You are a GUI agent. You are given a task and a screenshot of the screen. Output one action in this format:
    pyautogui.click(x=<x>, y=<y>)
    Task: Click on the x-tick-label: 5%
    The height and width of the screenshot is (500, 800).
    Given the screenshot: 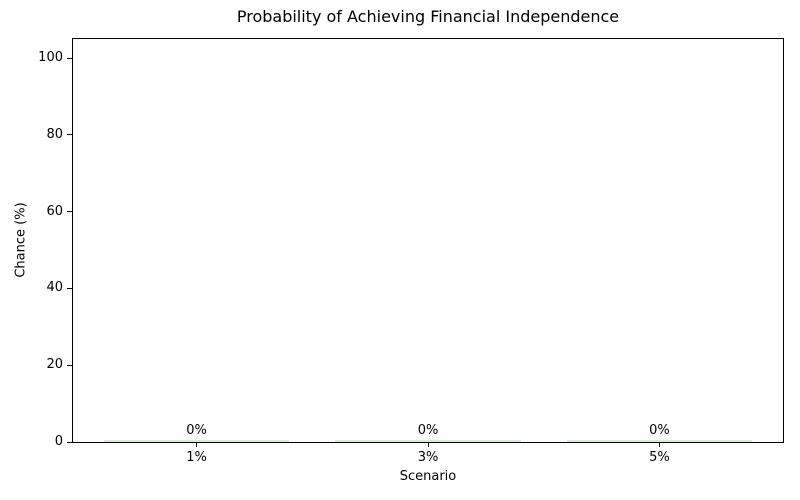 What is the action you would take?
    pyautogui.click(x=659, y=457)
    